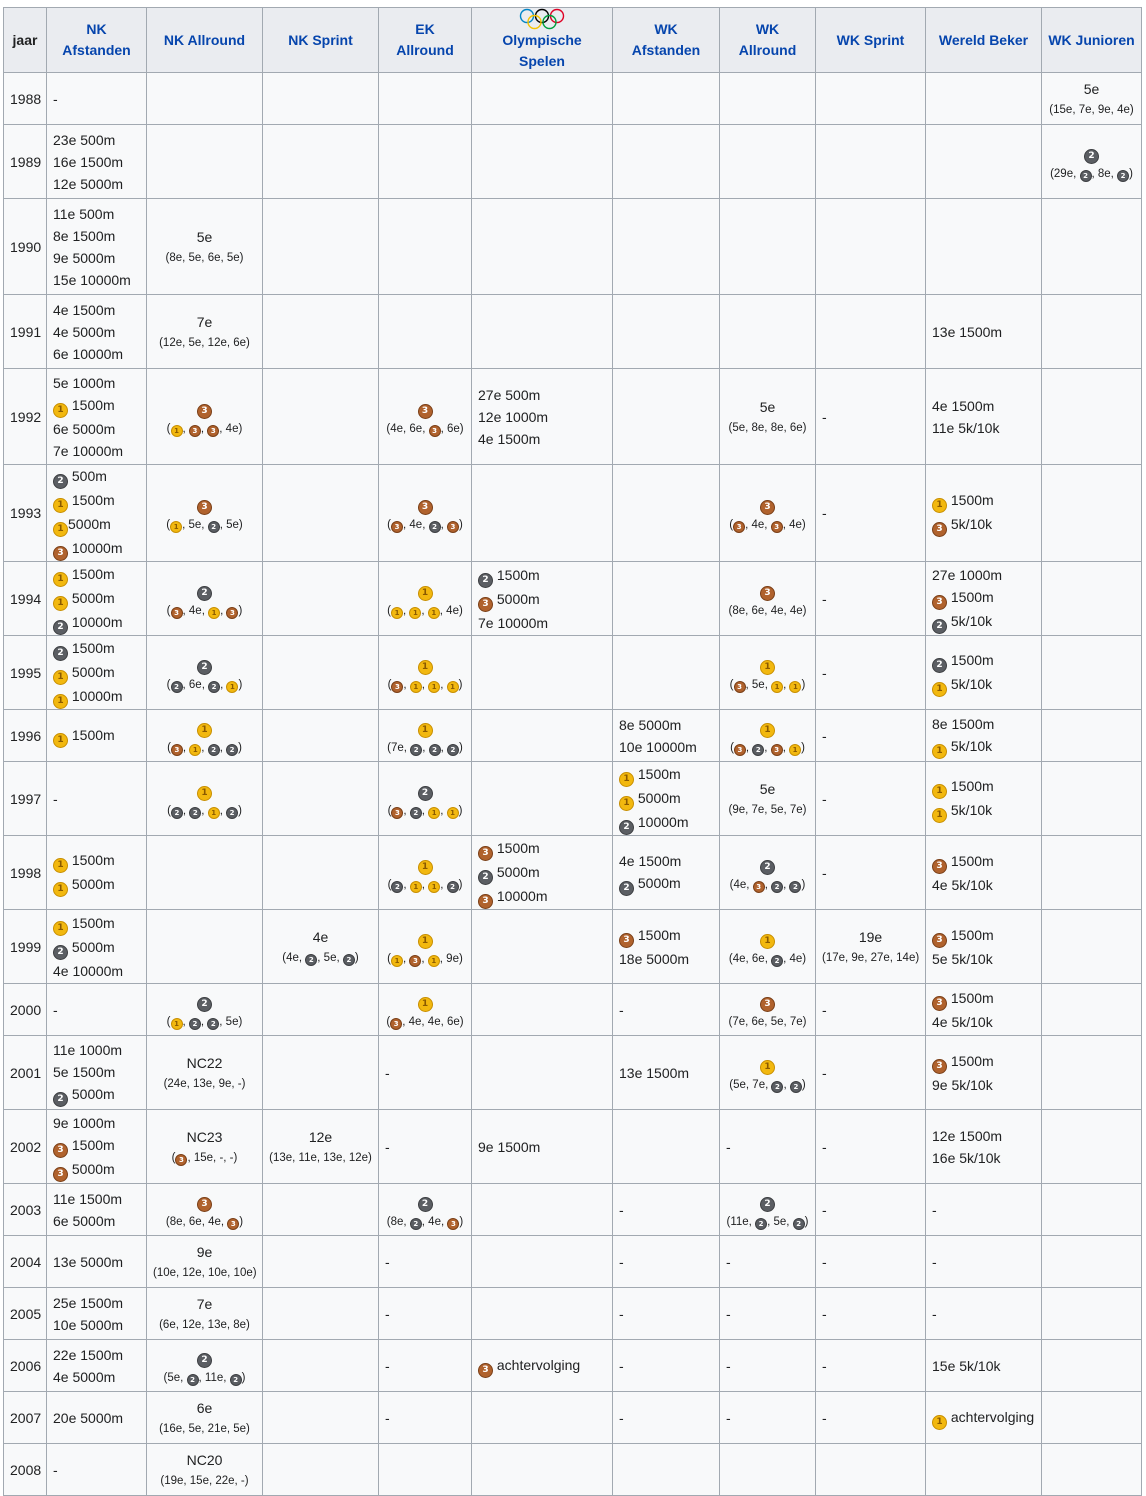  Describe the element at coordinates (983, 1313) in the screenshot. I see `cell-wereld-beker: -` at that location.